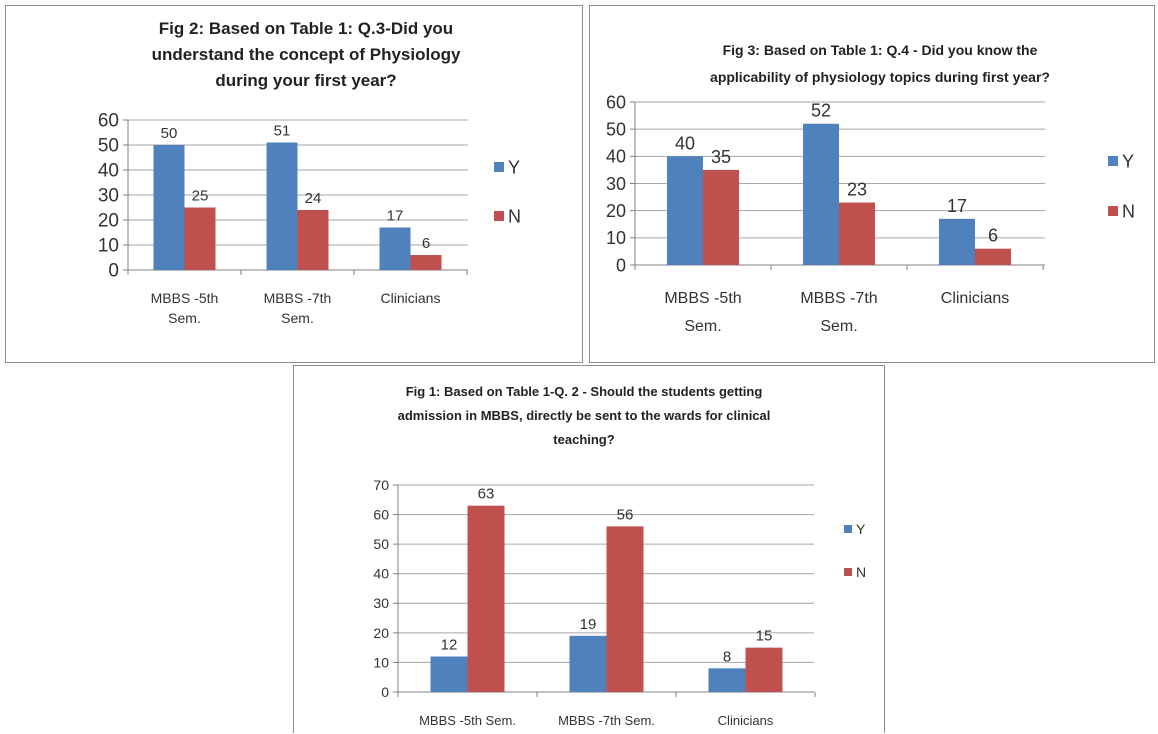 This screenshot has height=734, width=1158. Describe the element at coordinates (200, 196) in the screenshot. I see `data-label: 25` at that location.